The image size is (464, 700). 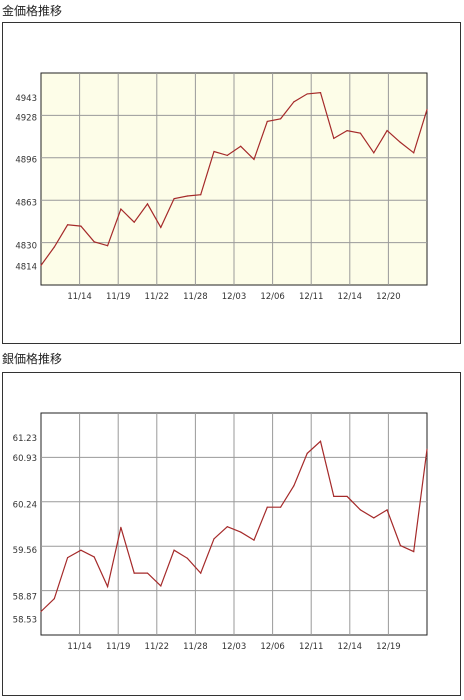 What do you see at coordinates (157, 297) in the screenshot?
I see `gold-x-tick-label: 11/22` at bounding box center [157, 297].